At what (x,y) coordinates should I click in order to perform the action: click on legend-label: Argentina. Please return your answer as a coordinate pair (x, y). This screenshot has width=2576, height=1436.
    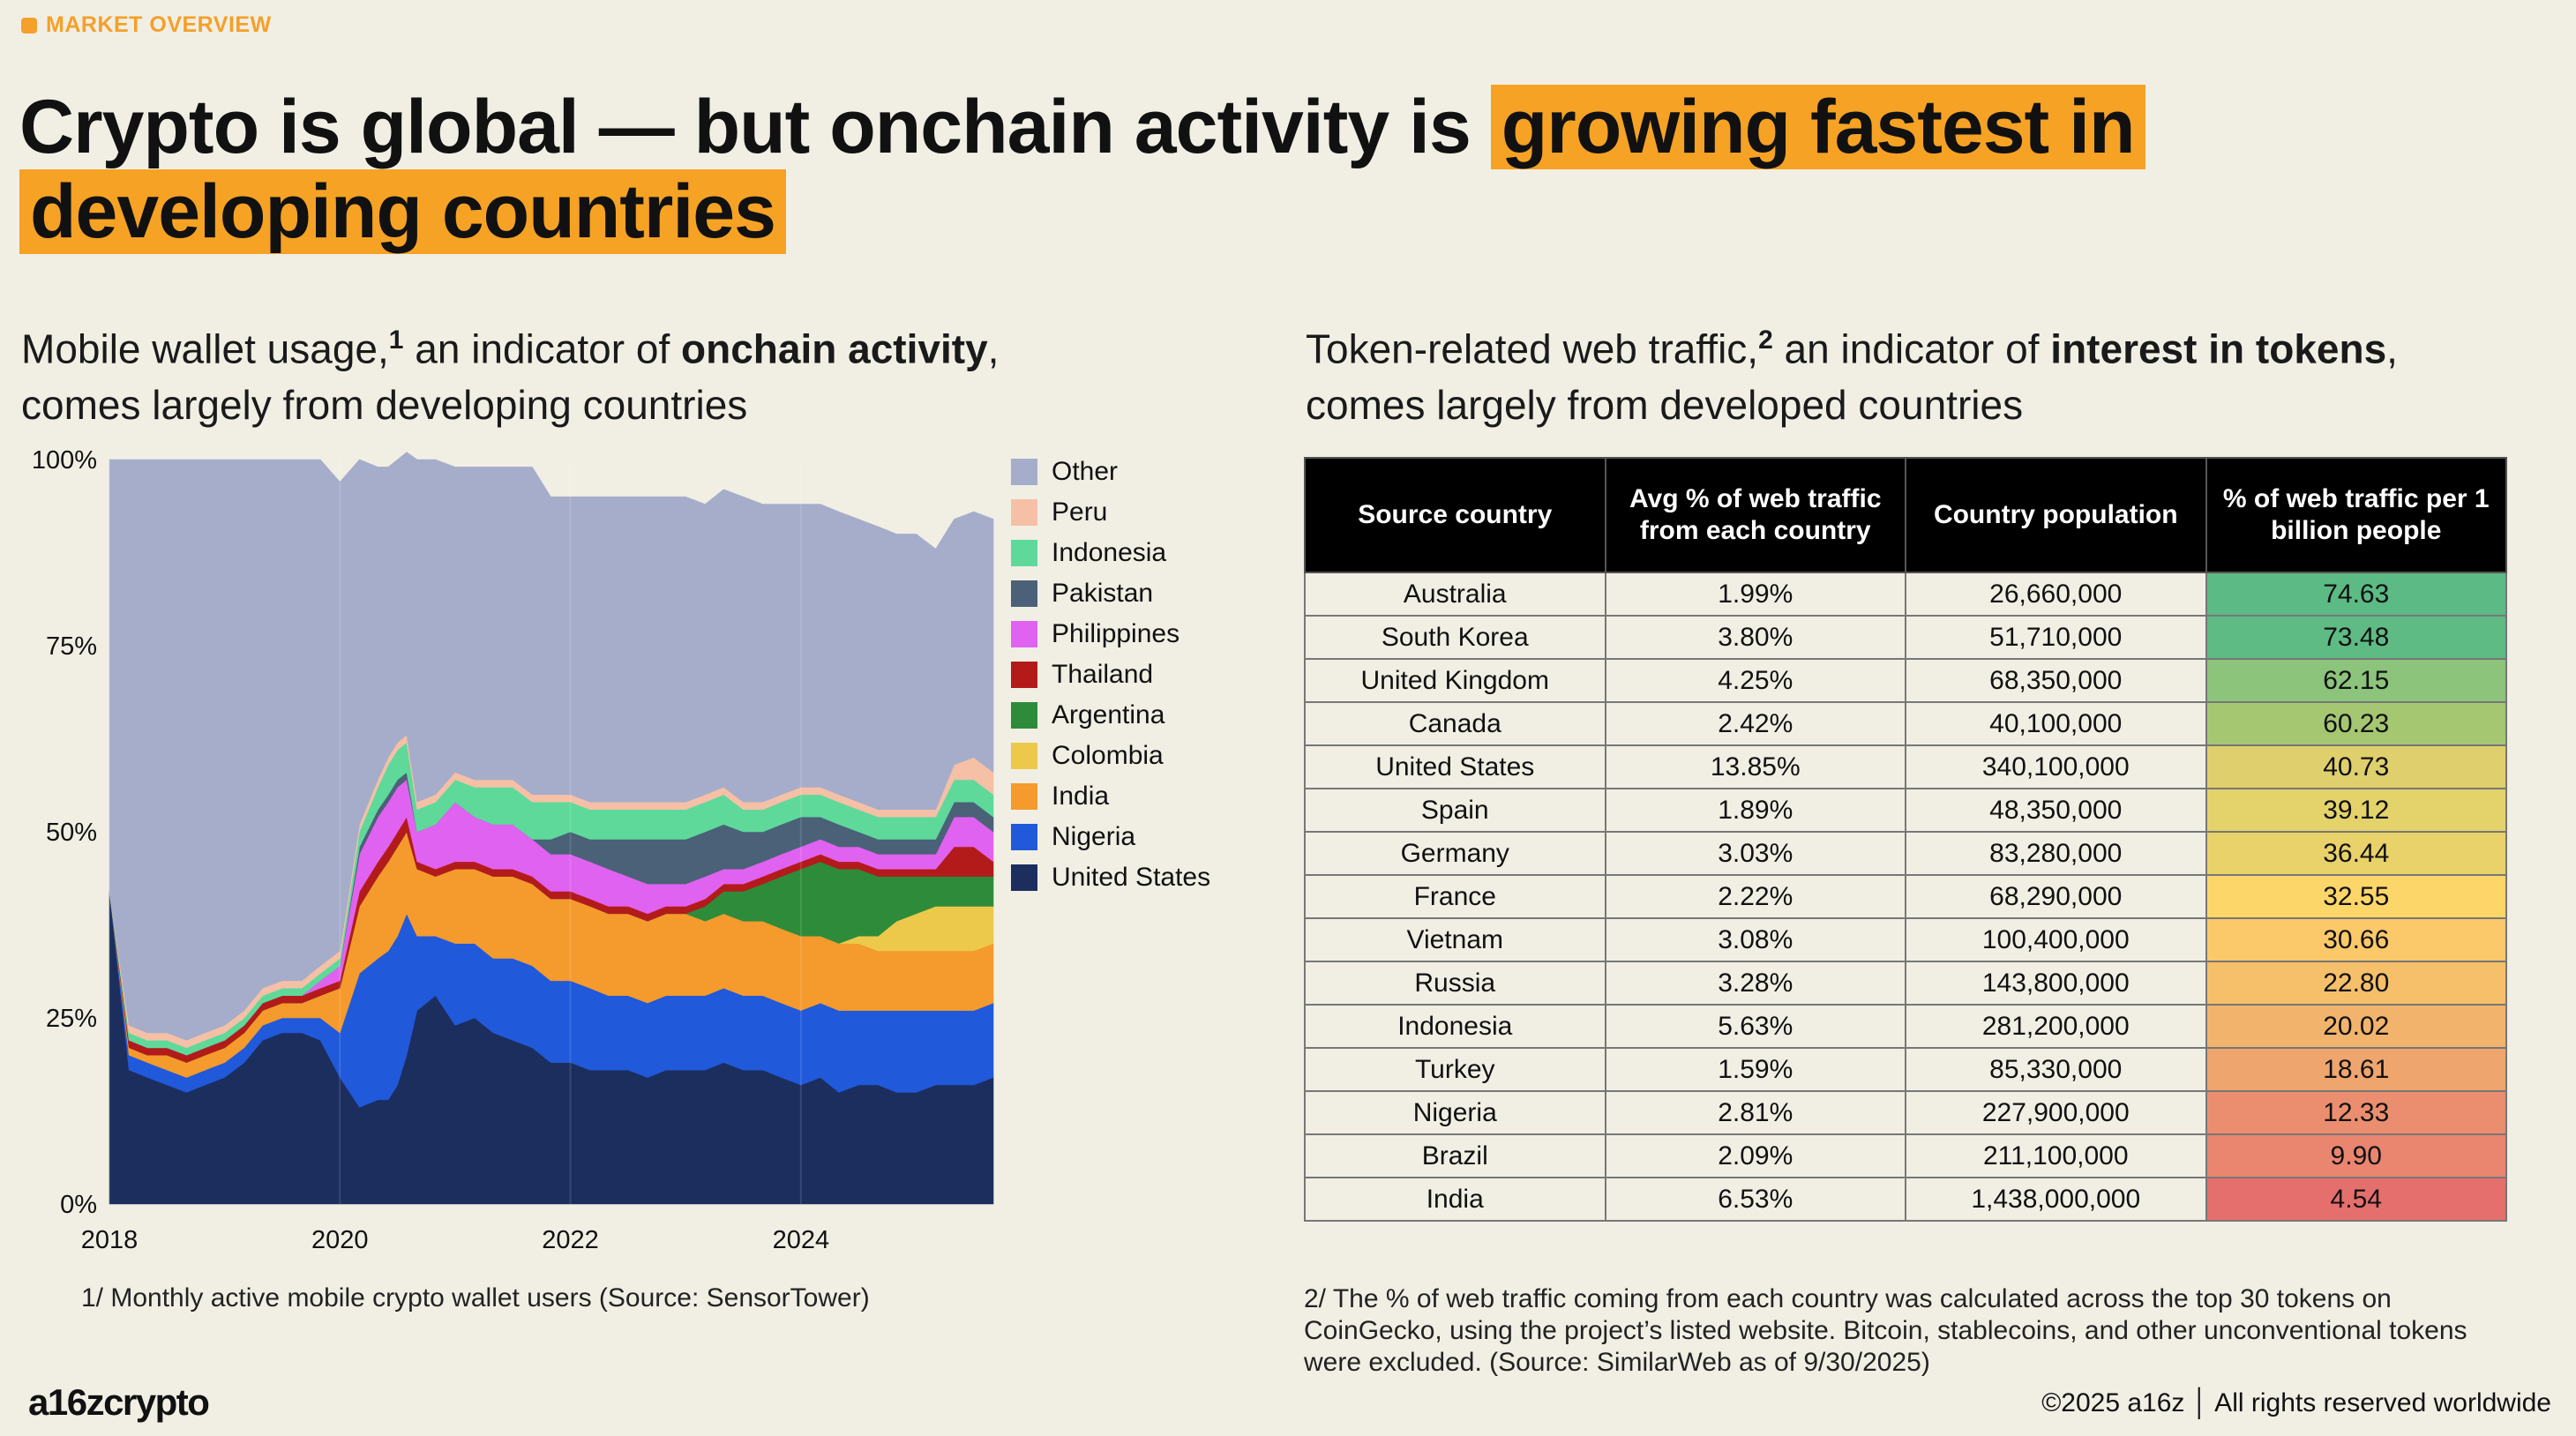
    Looking at the image, I should click on (1109, 714).